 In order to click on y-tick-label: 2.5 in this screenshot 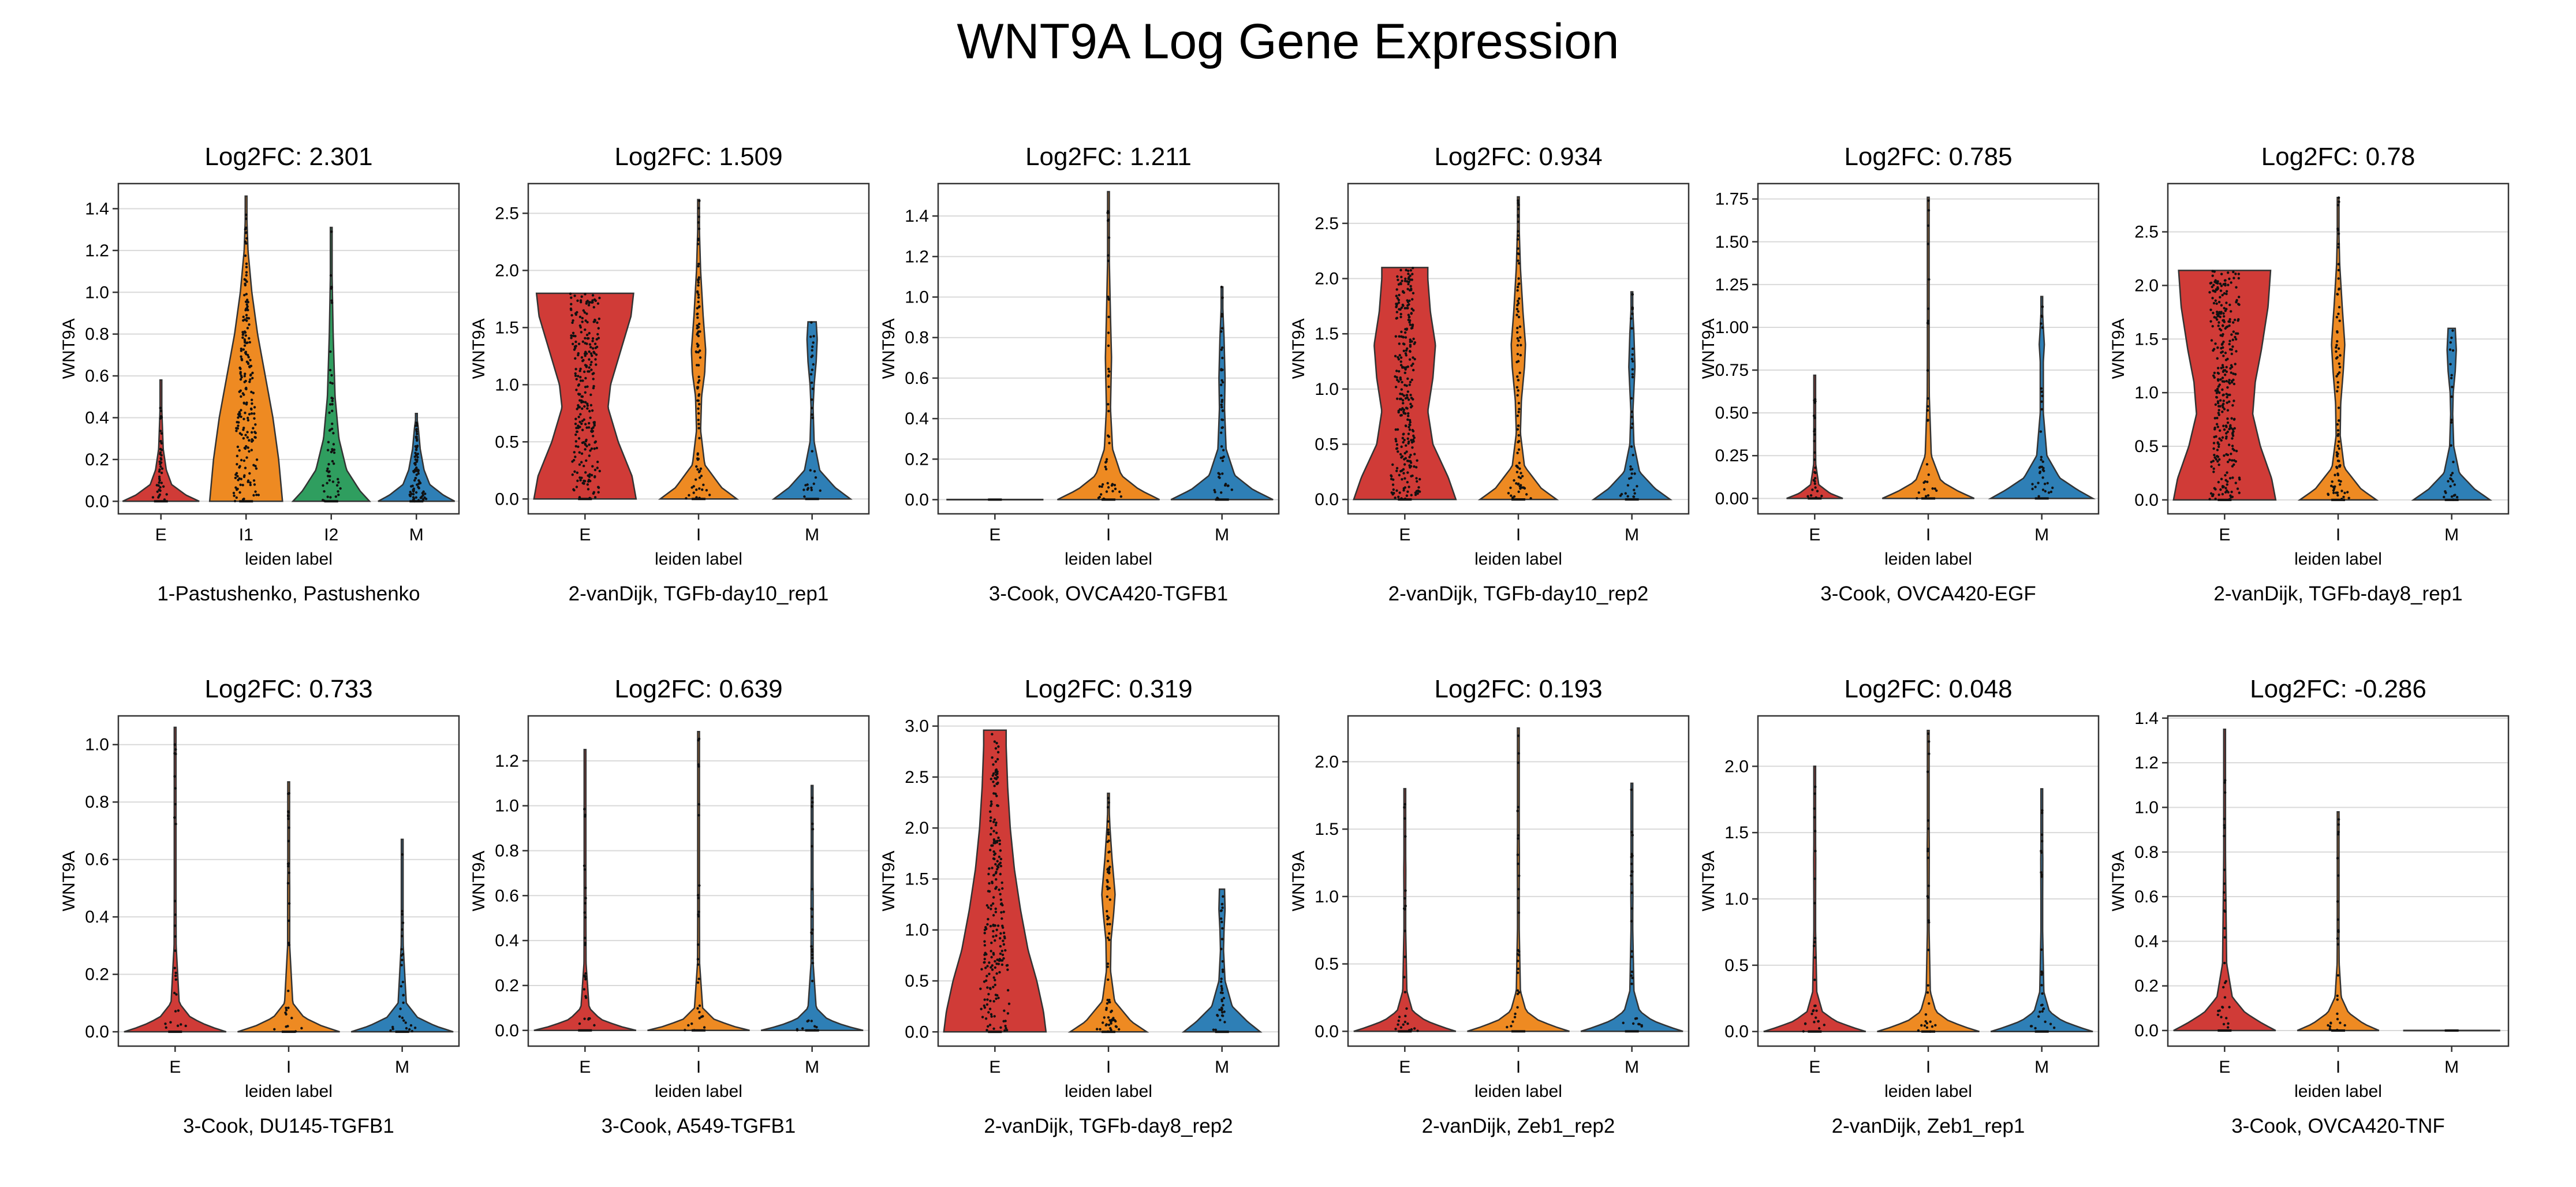, I will do `click(507, 213)`.